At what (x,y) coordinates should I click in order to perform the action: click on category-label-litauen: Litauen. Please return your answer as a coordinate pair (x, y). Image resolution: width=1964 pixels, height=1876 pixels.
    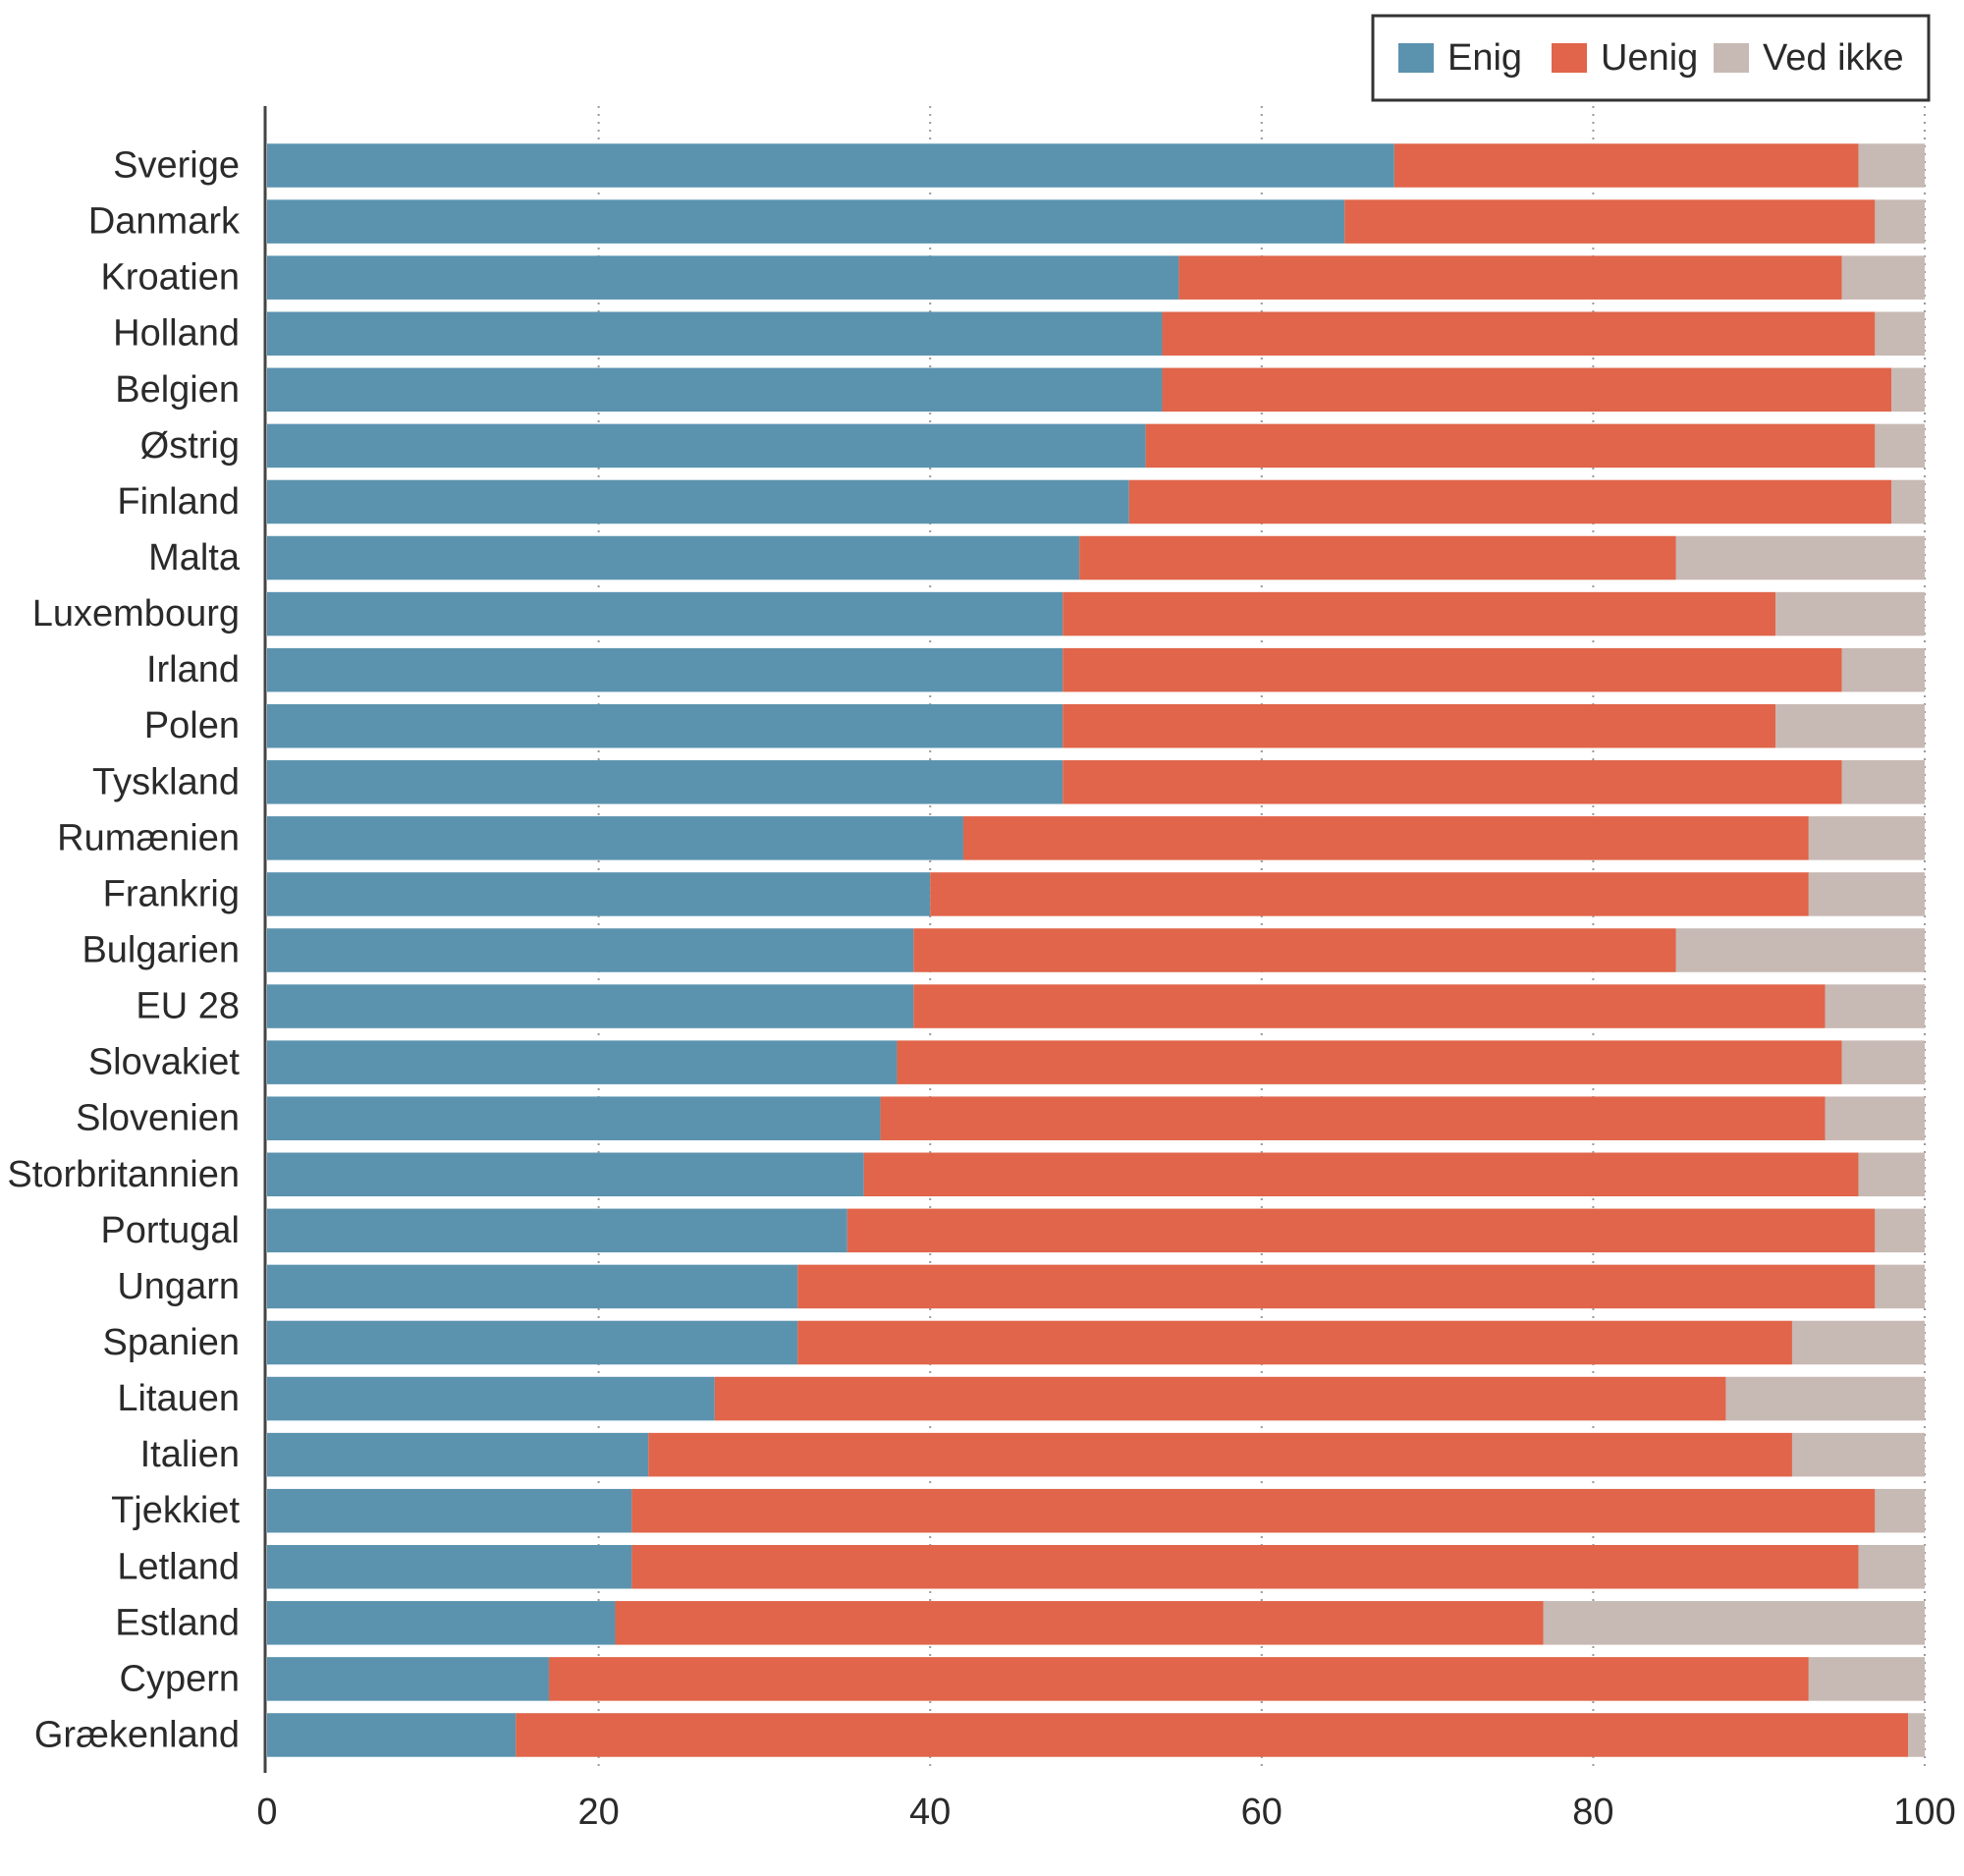
    Looking at the image, I should click on (178, 1398).